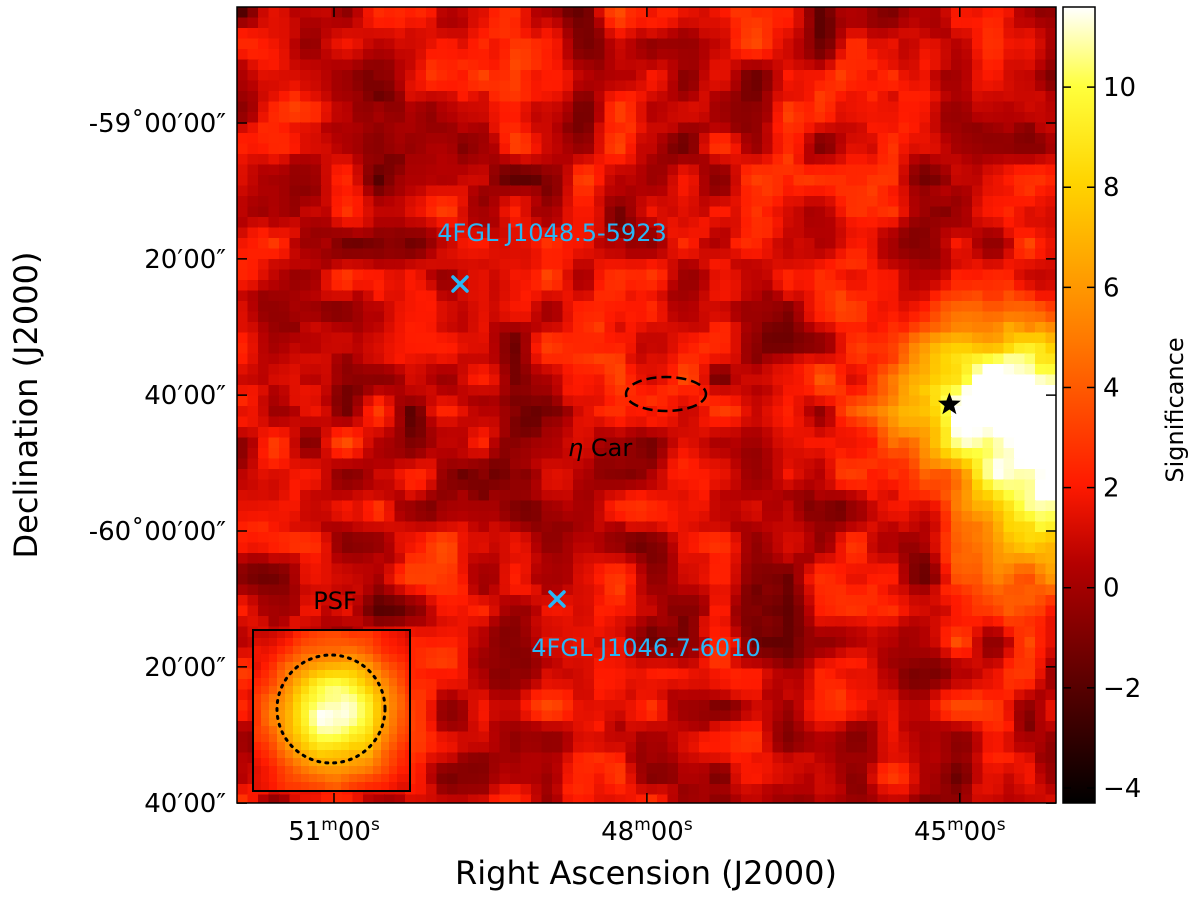 This screenshot has width=1200, height=903. Describe the element at coordinates (1122, 789) in the screenshot. I see `colorbar-tick-label: −4` at that location.